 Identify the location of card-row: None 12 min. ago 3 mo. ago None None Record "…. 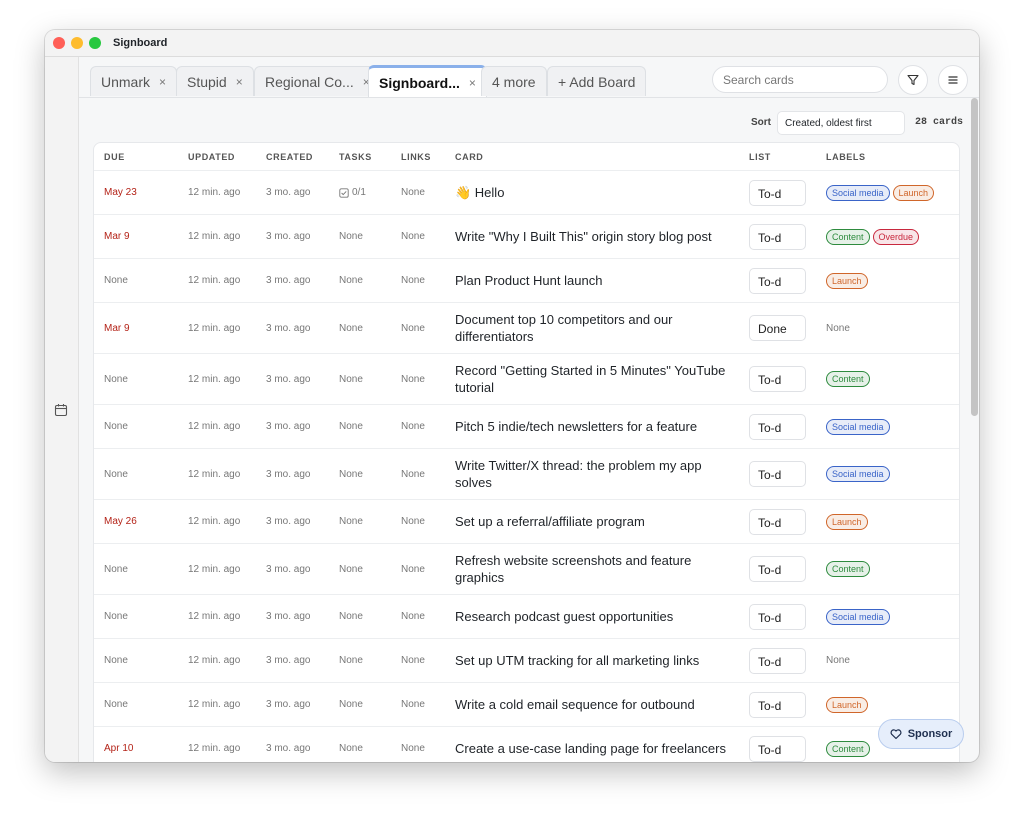
(526, 378).